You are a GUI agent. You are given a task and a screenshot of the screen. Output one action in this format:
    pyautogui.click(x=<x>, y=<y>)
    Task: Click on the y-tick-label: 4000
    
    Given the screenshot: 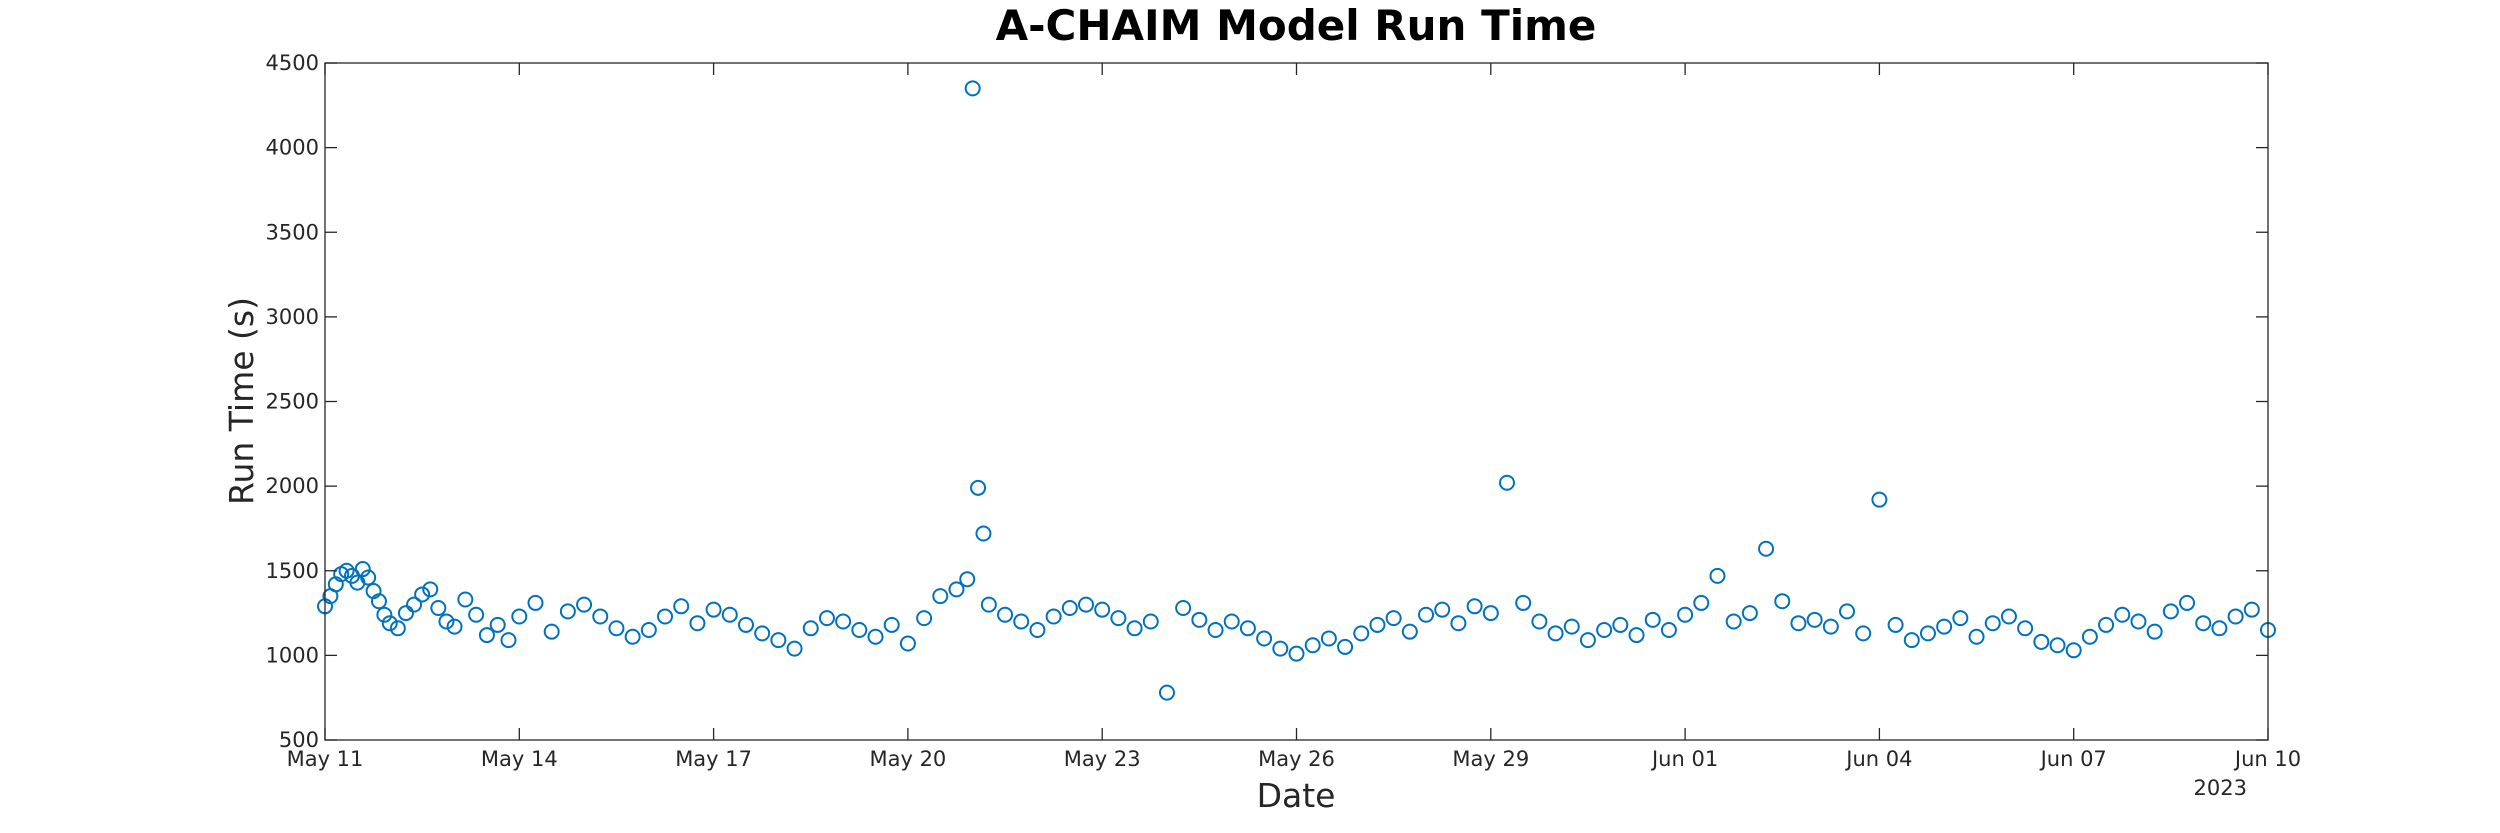 What is the action you would take?
    pyautogui.click(x=292, y=148)
    